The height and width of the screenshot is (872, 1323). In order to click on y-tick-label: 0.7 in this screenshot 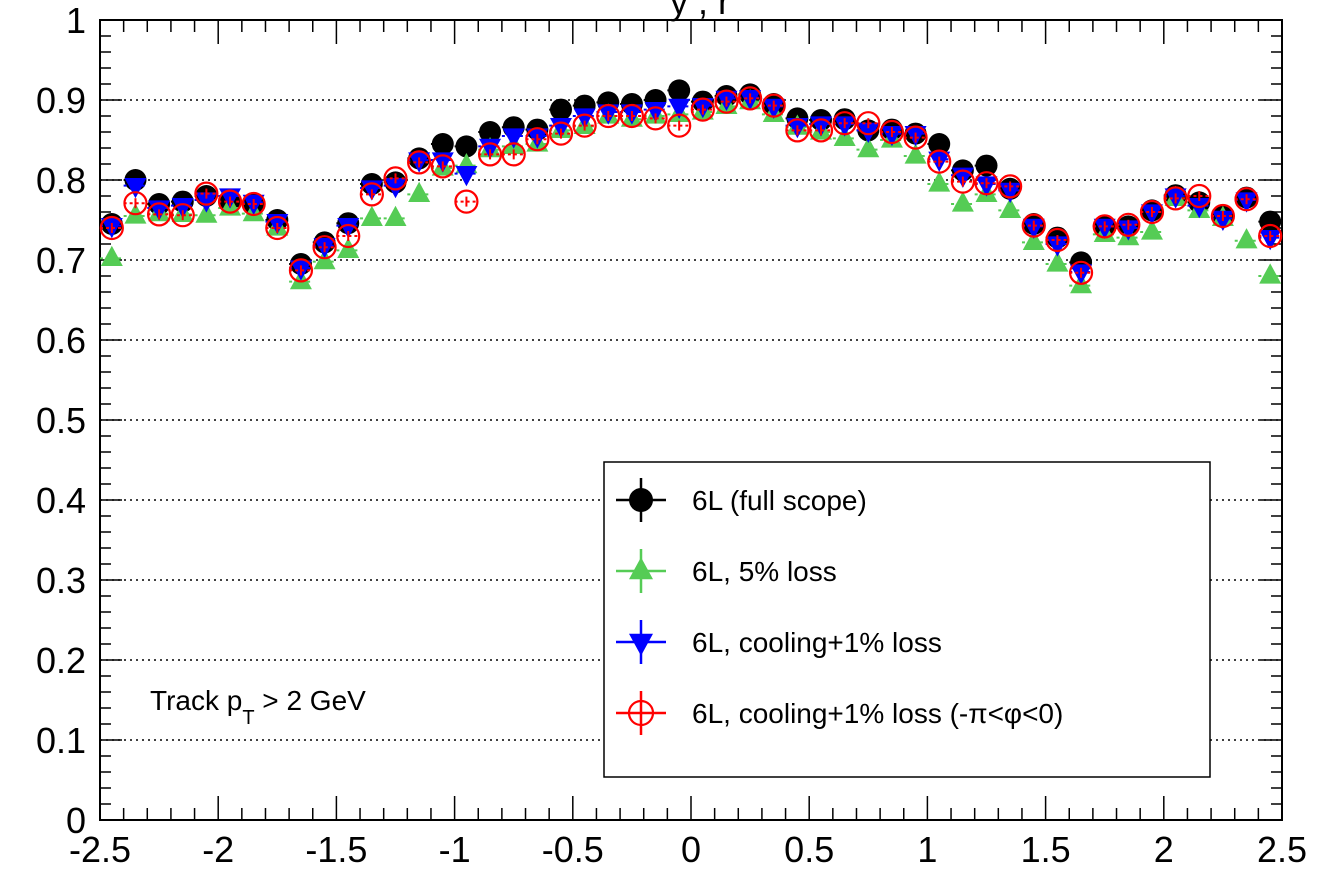, I will do `click(61, 260)`.